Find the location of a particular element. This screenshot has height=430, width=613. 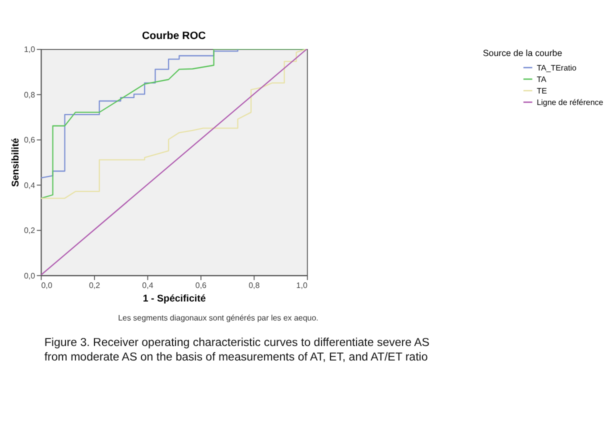

text: Les segments diagonaux sont générés par les ex aequo. is located at coordinates (218, 317).